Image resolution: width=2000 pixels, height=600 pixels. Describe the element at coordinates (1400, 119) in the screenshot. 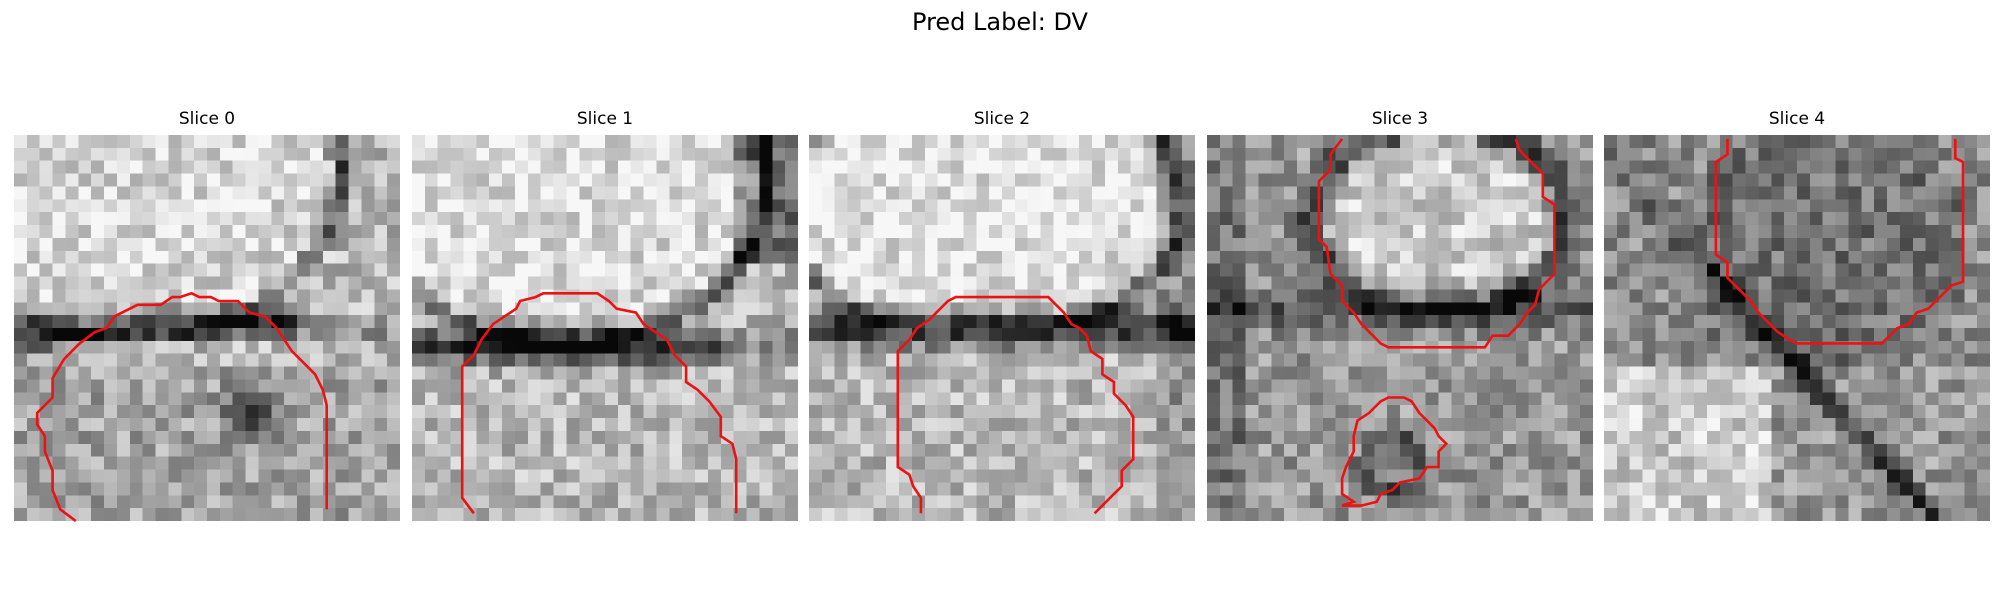

I see `slice-title: Slice 3` at that location.